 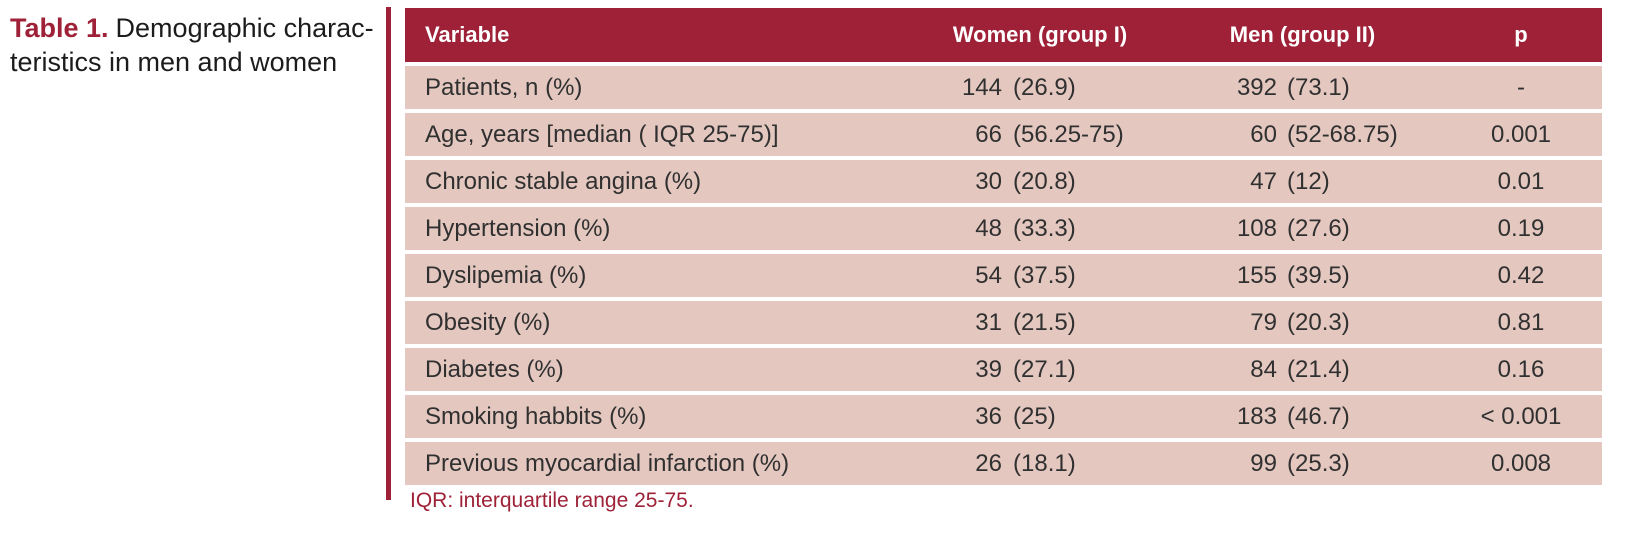 What do you see at coordinates (1044, 228) in the screenshot?
I see `cell-women-detail: (33.3)` at bounding box center [1044, 228].